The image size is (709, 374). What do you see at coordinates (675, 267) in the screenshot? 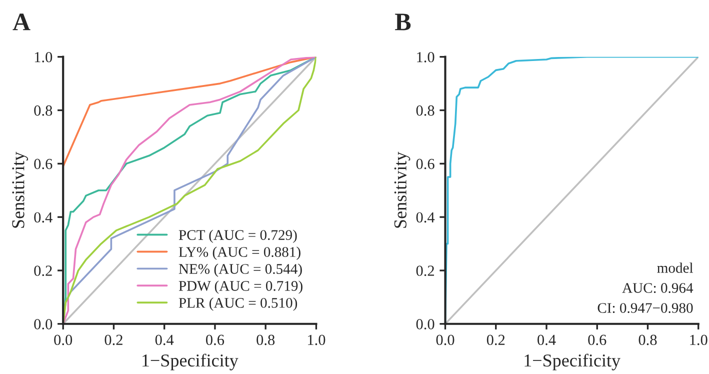
I see `annotation: model` at bounding box center [675, 267].